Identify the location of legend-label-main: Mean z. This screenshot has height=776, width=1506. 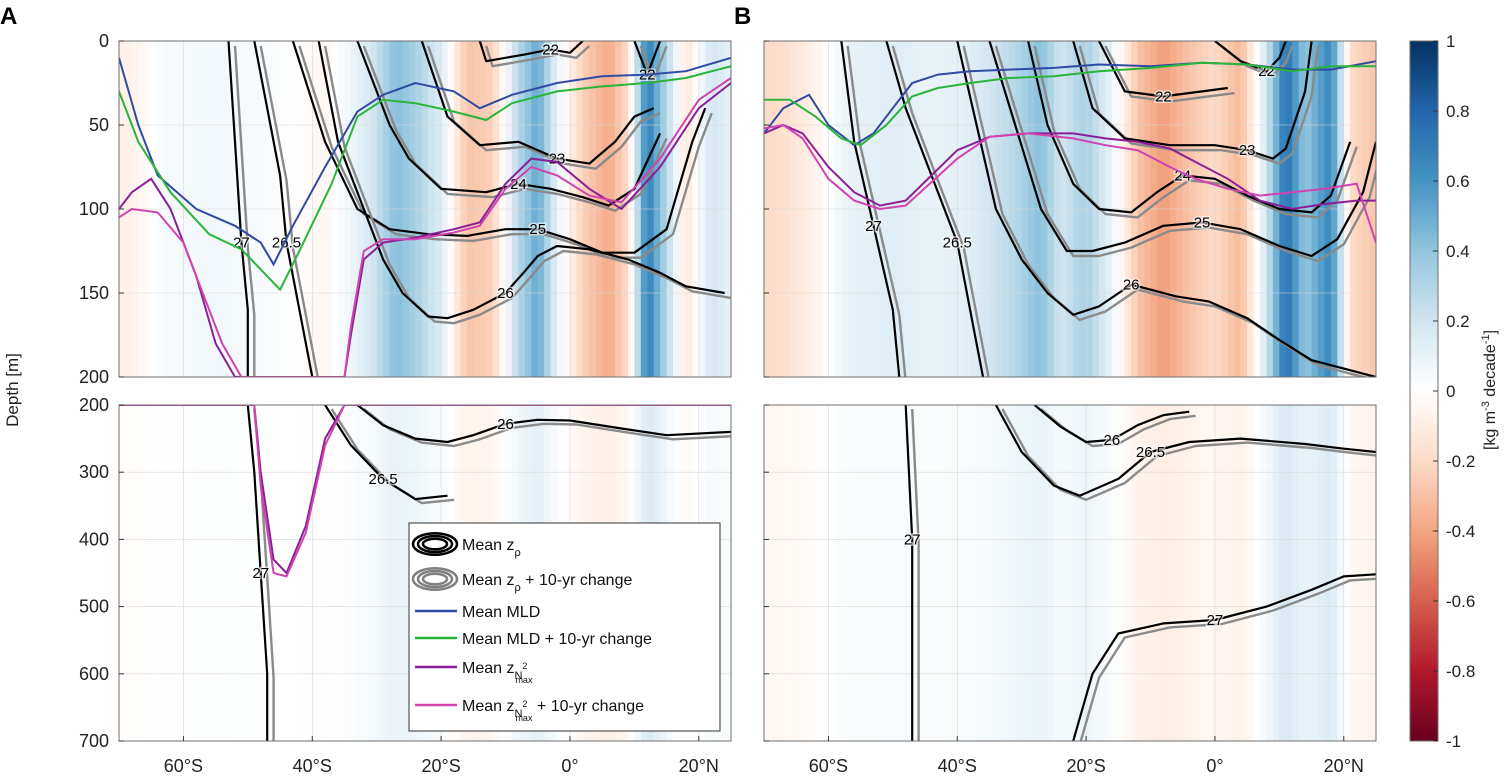
(488, 706).